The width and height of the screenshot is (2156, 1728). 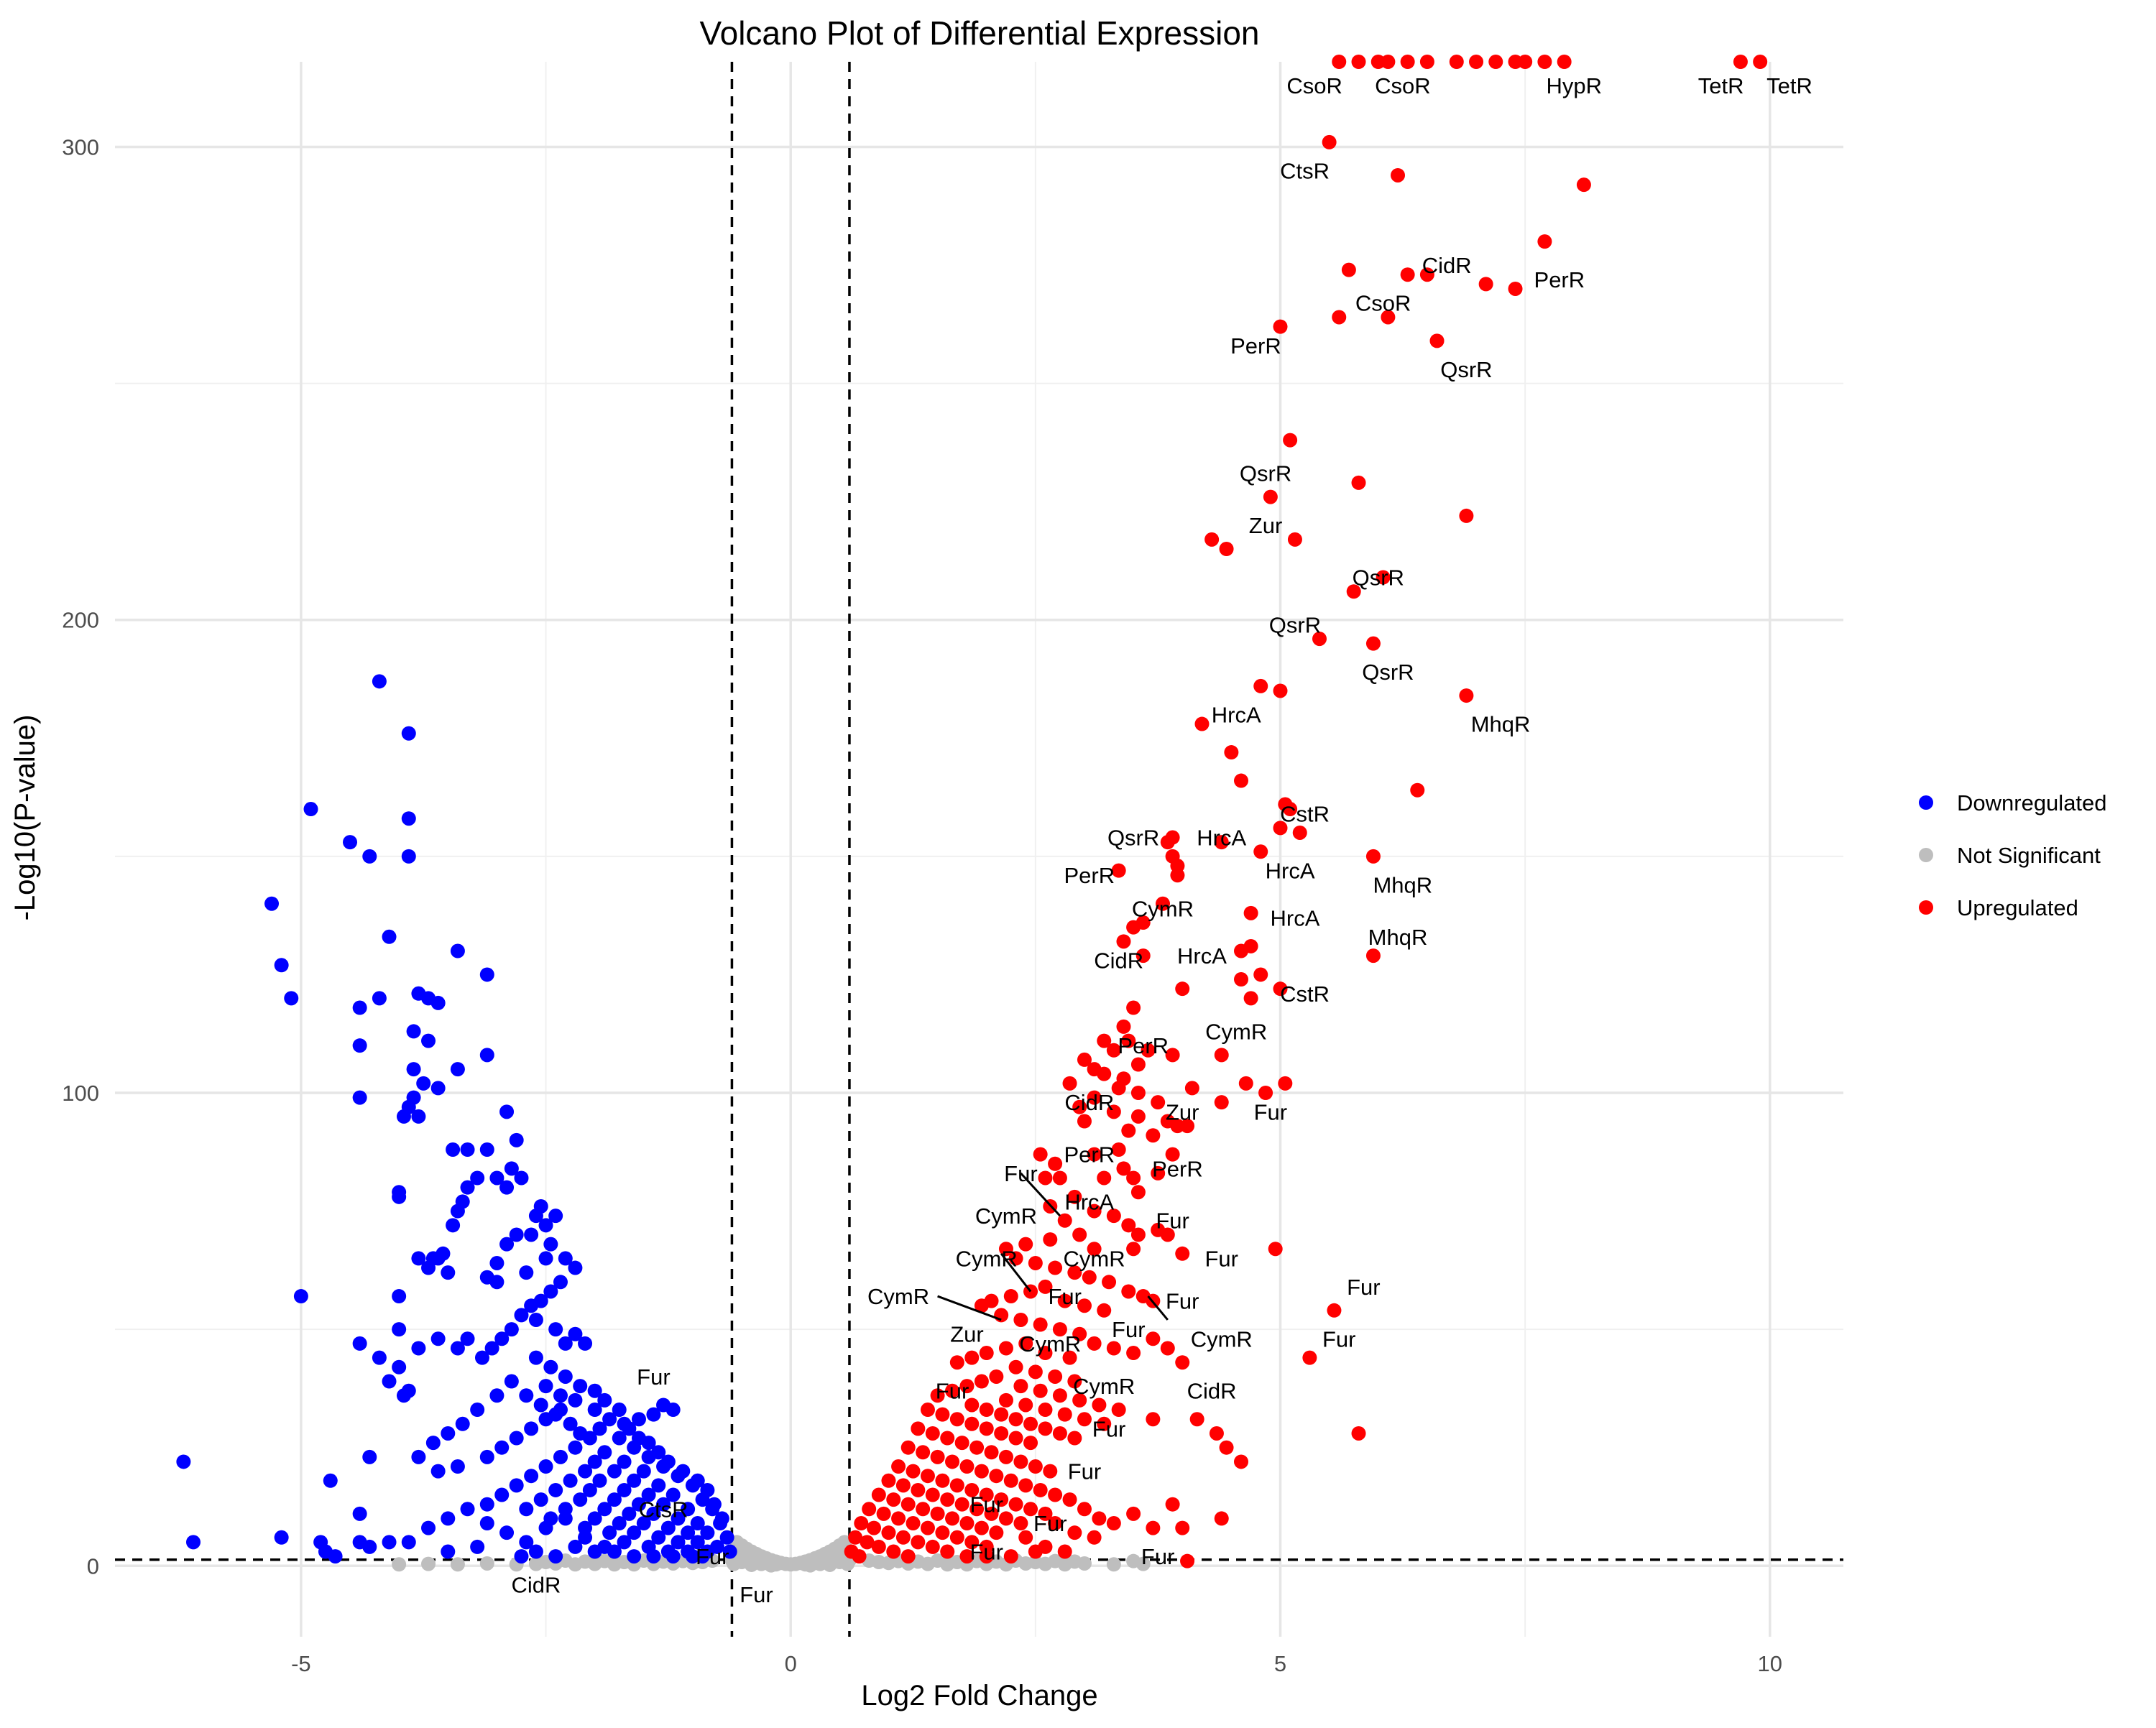 What do you see at coordinates (2018, 907) in the screenshot?
I see `legend-label: Upregulated` at bounding box center [2018, 907].